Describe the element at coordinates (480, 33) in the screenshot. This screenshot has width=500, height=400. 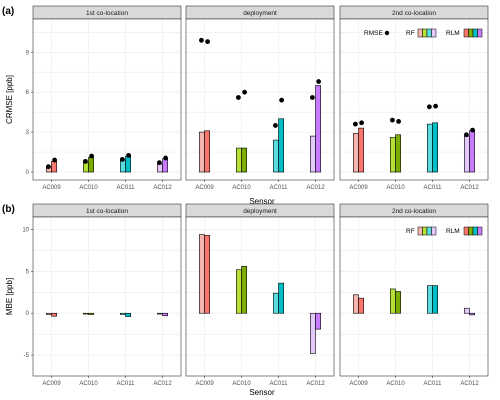
I see `legend-rlm-swatch-AC012` at that location.